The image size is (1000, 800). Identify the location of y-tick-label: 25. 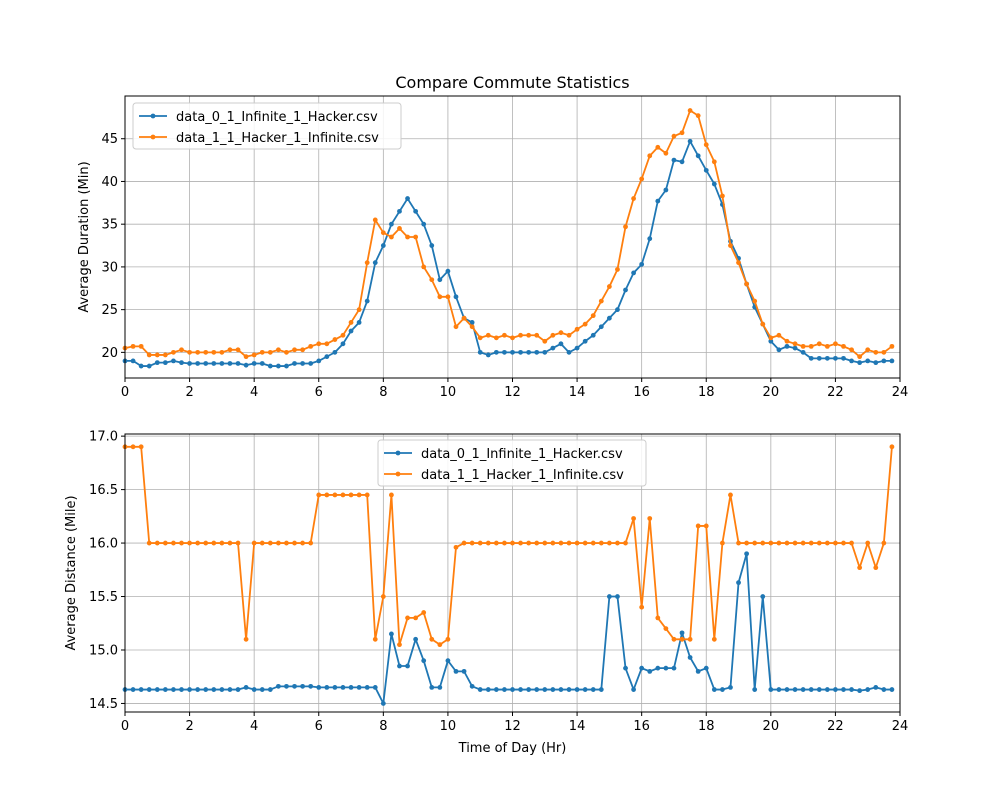
(109, 310).